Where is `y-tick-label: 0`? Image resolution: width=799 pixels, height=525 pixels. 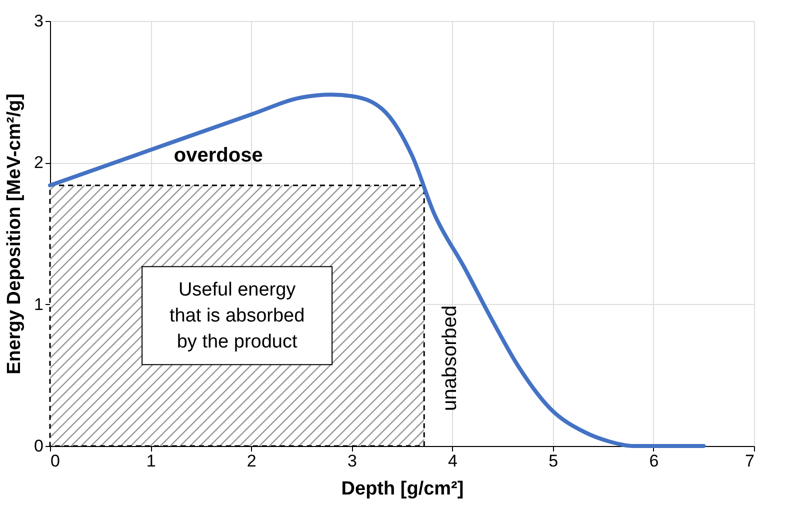
y-tick-label: 0 is located at coordinates (39, 446).